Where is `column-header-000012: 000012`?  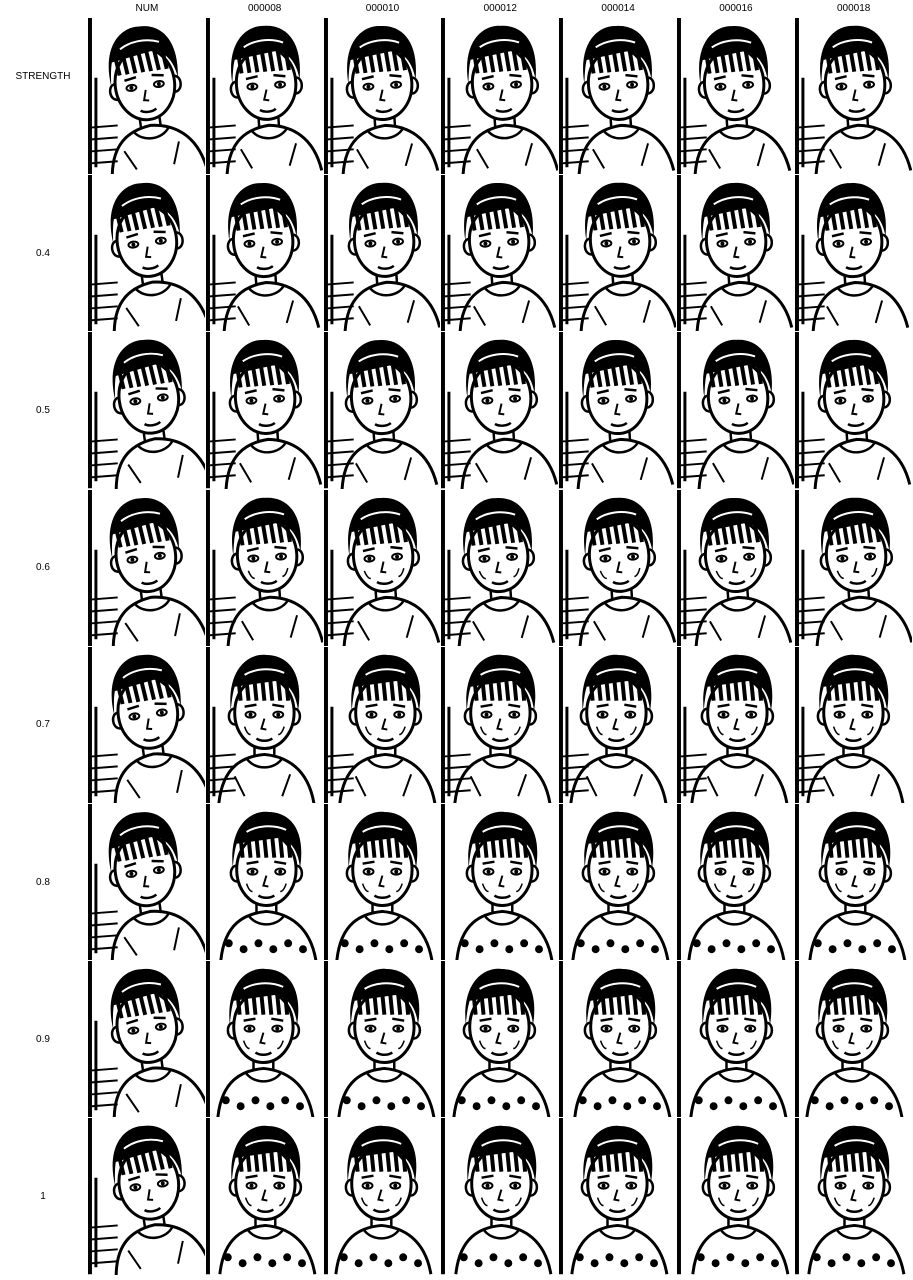
column-header-000012: 000012 is located at coordinates (500, 8).